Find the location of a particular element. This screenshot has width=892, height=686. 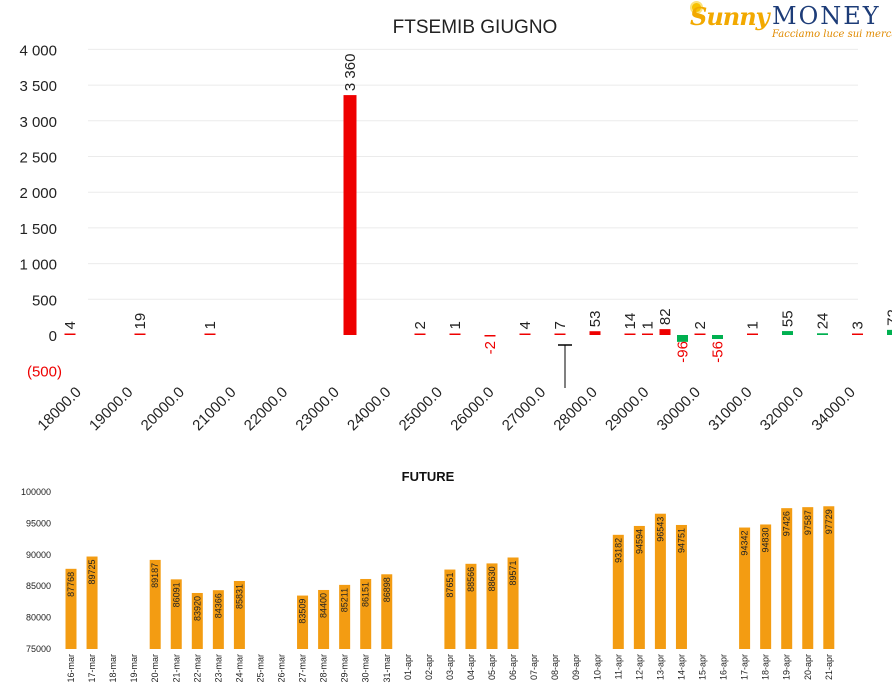

x-tick-label: 32000.0 is located at coordinates (782, 409).